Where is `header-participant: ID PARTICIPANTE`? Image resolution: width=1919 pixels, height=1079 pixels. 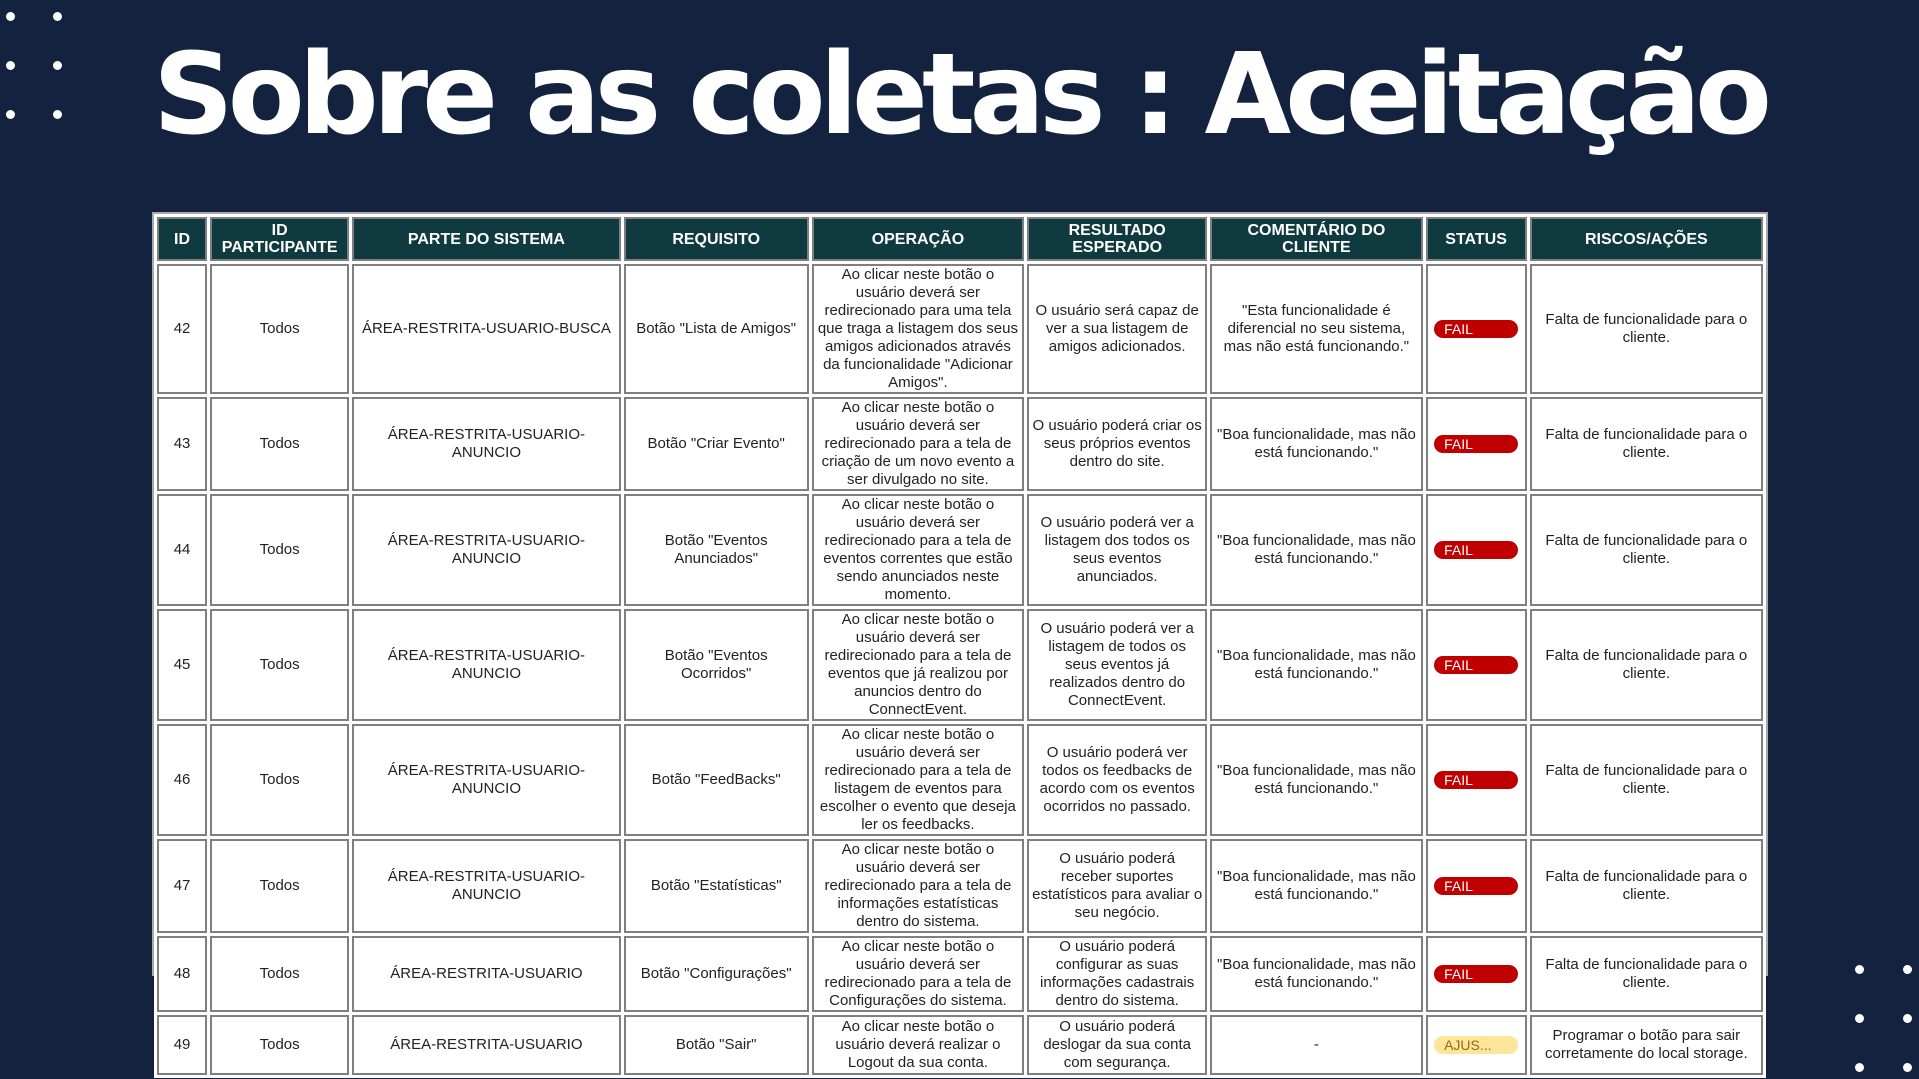
header-participant: ID PARTICIPANTE is located at coordinates (280, 239).